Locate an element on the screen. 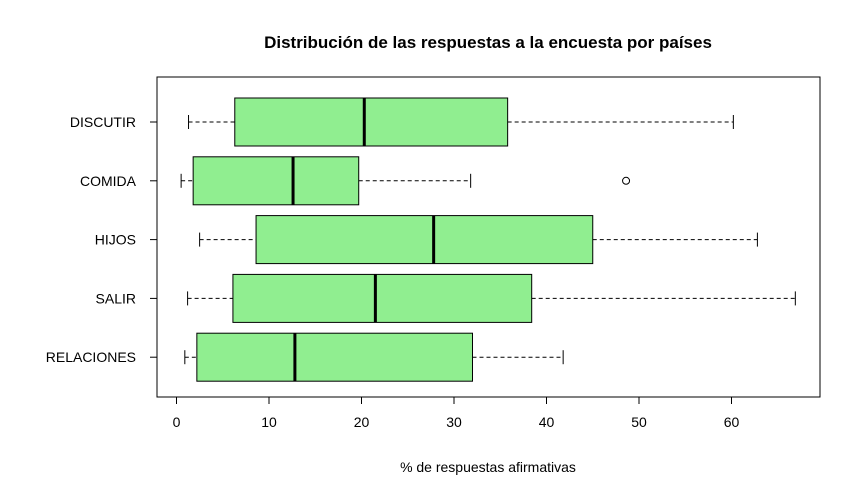 This screenshot has height=496, width=859. box-discutir is located at coordinates (461, 122).